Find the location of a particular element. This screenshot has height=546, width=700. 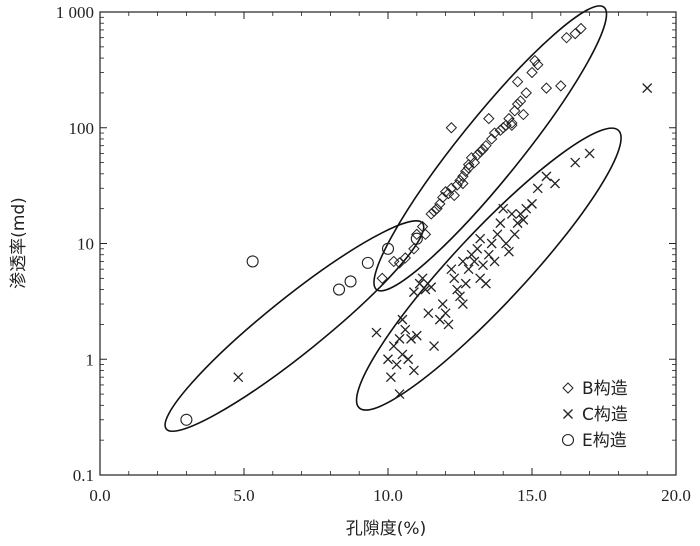

legend-marker-diamond is located at coordinates (568, 388).